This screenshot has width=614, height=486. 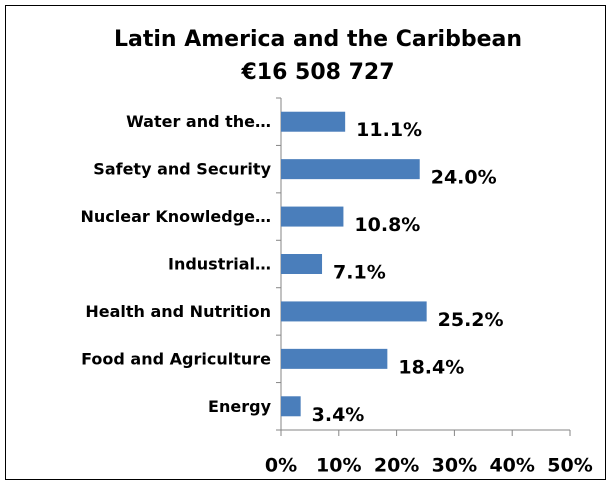 I want to click on y-tick-label: Food and Agriculture, so click(x=176, y=358).